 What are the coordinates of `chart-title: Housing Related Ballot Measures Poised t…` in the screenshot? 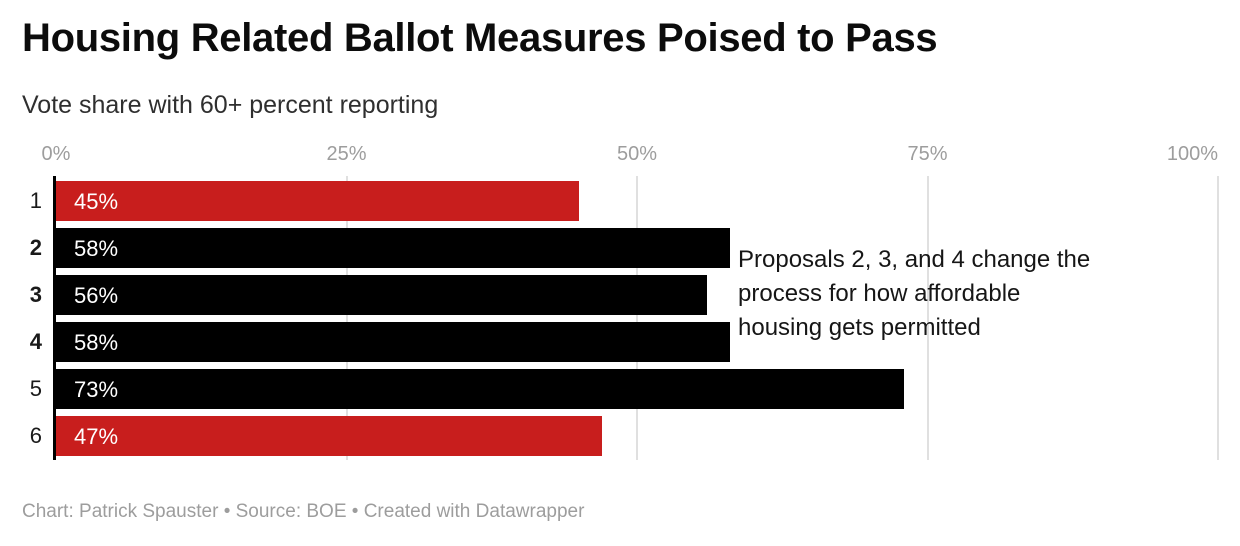 It's located at (480, 38).